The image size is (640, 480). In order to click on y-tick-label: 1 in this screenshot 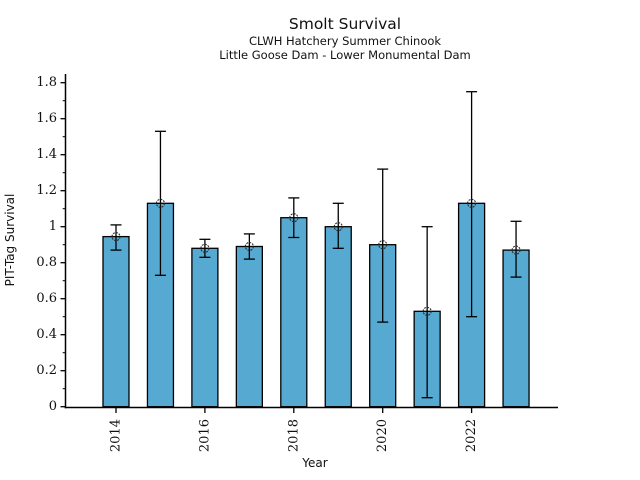, I will do `click(53, 226)`.